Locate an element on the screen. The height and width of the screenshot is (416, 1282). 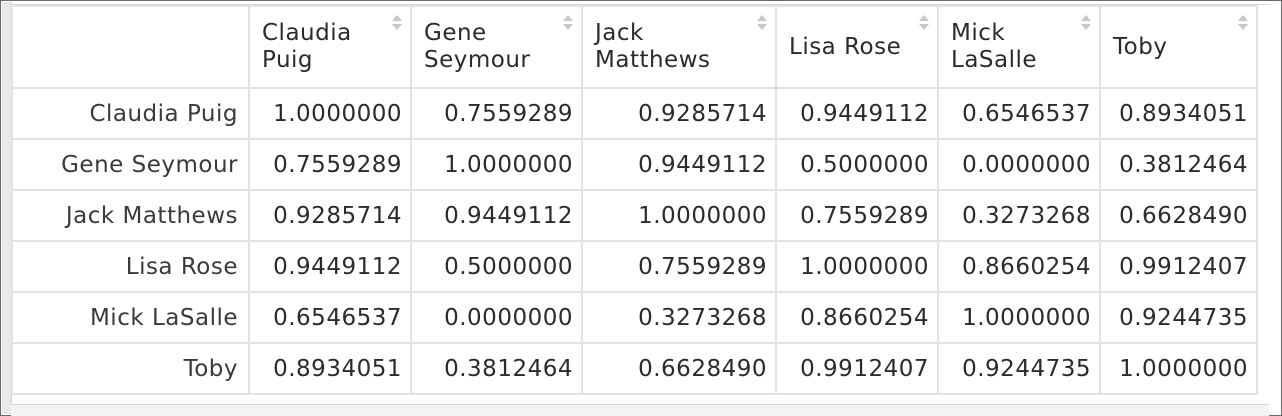
row-header-cell: Jack Matthews is located at coordinates (130, 215).